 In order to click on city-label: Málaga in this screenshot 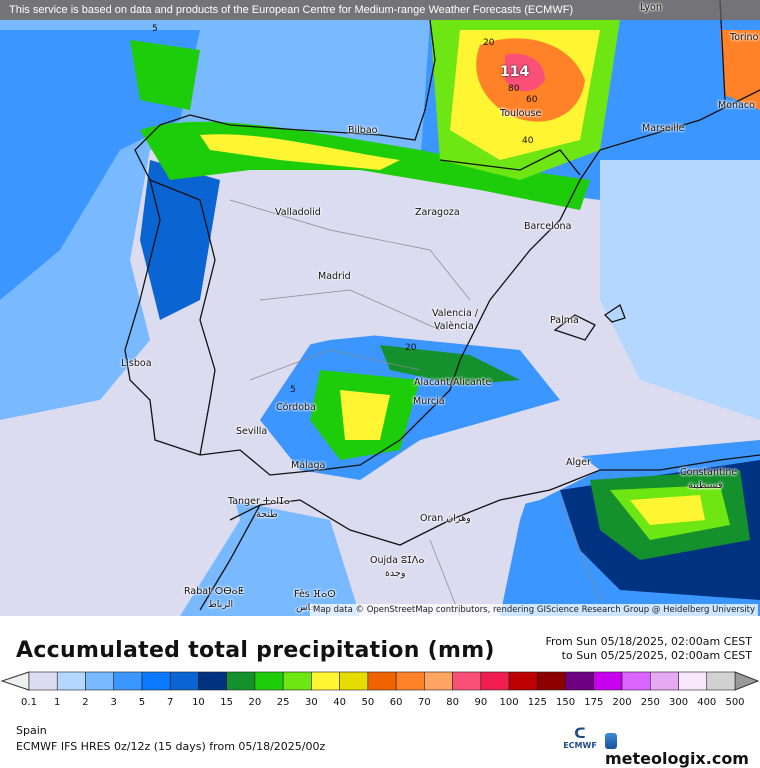, I will do `click(308, 465)`.